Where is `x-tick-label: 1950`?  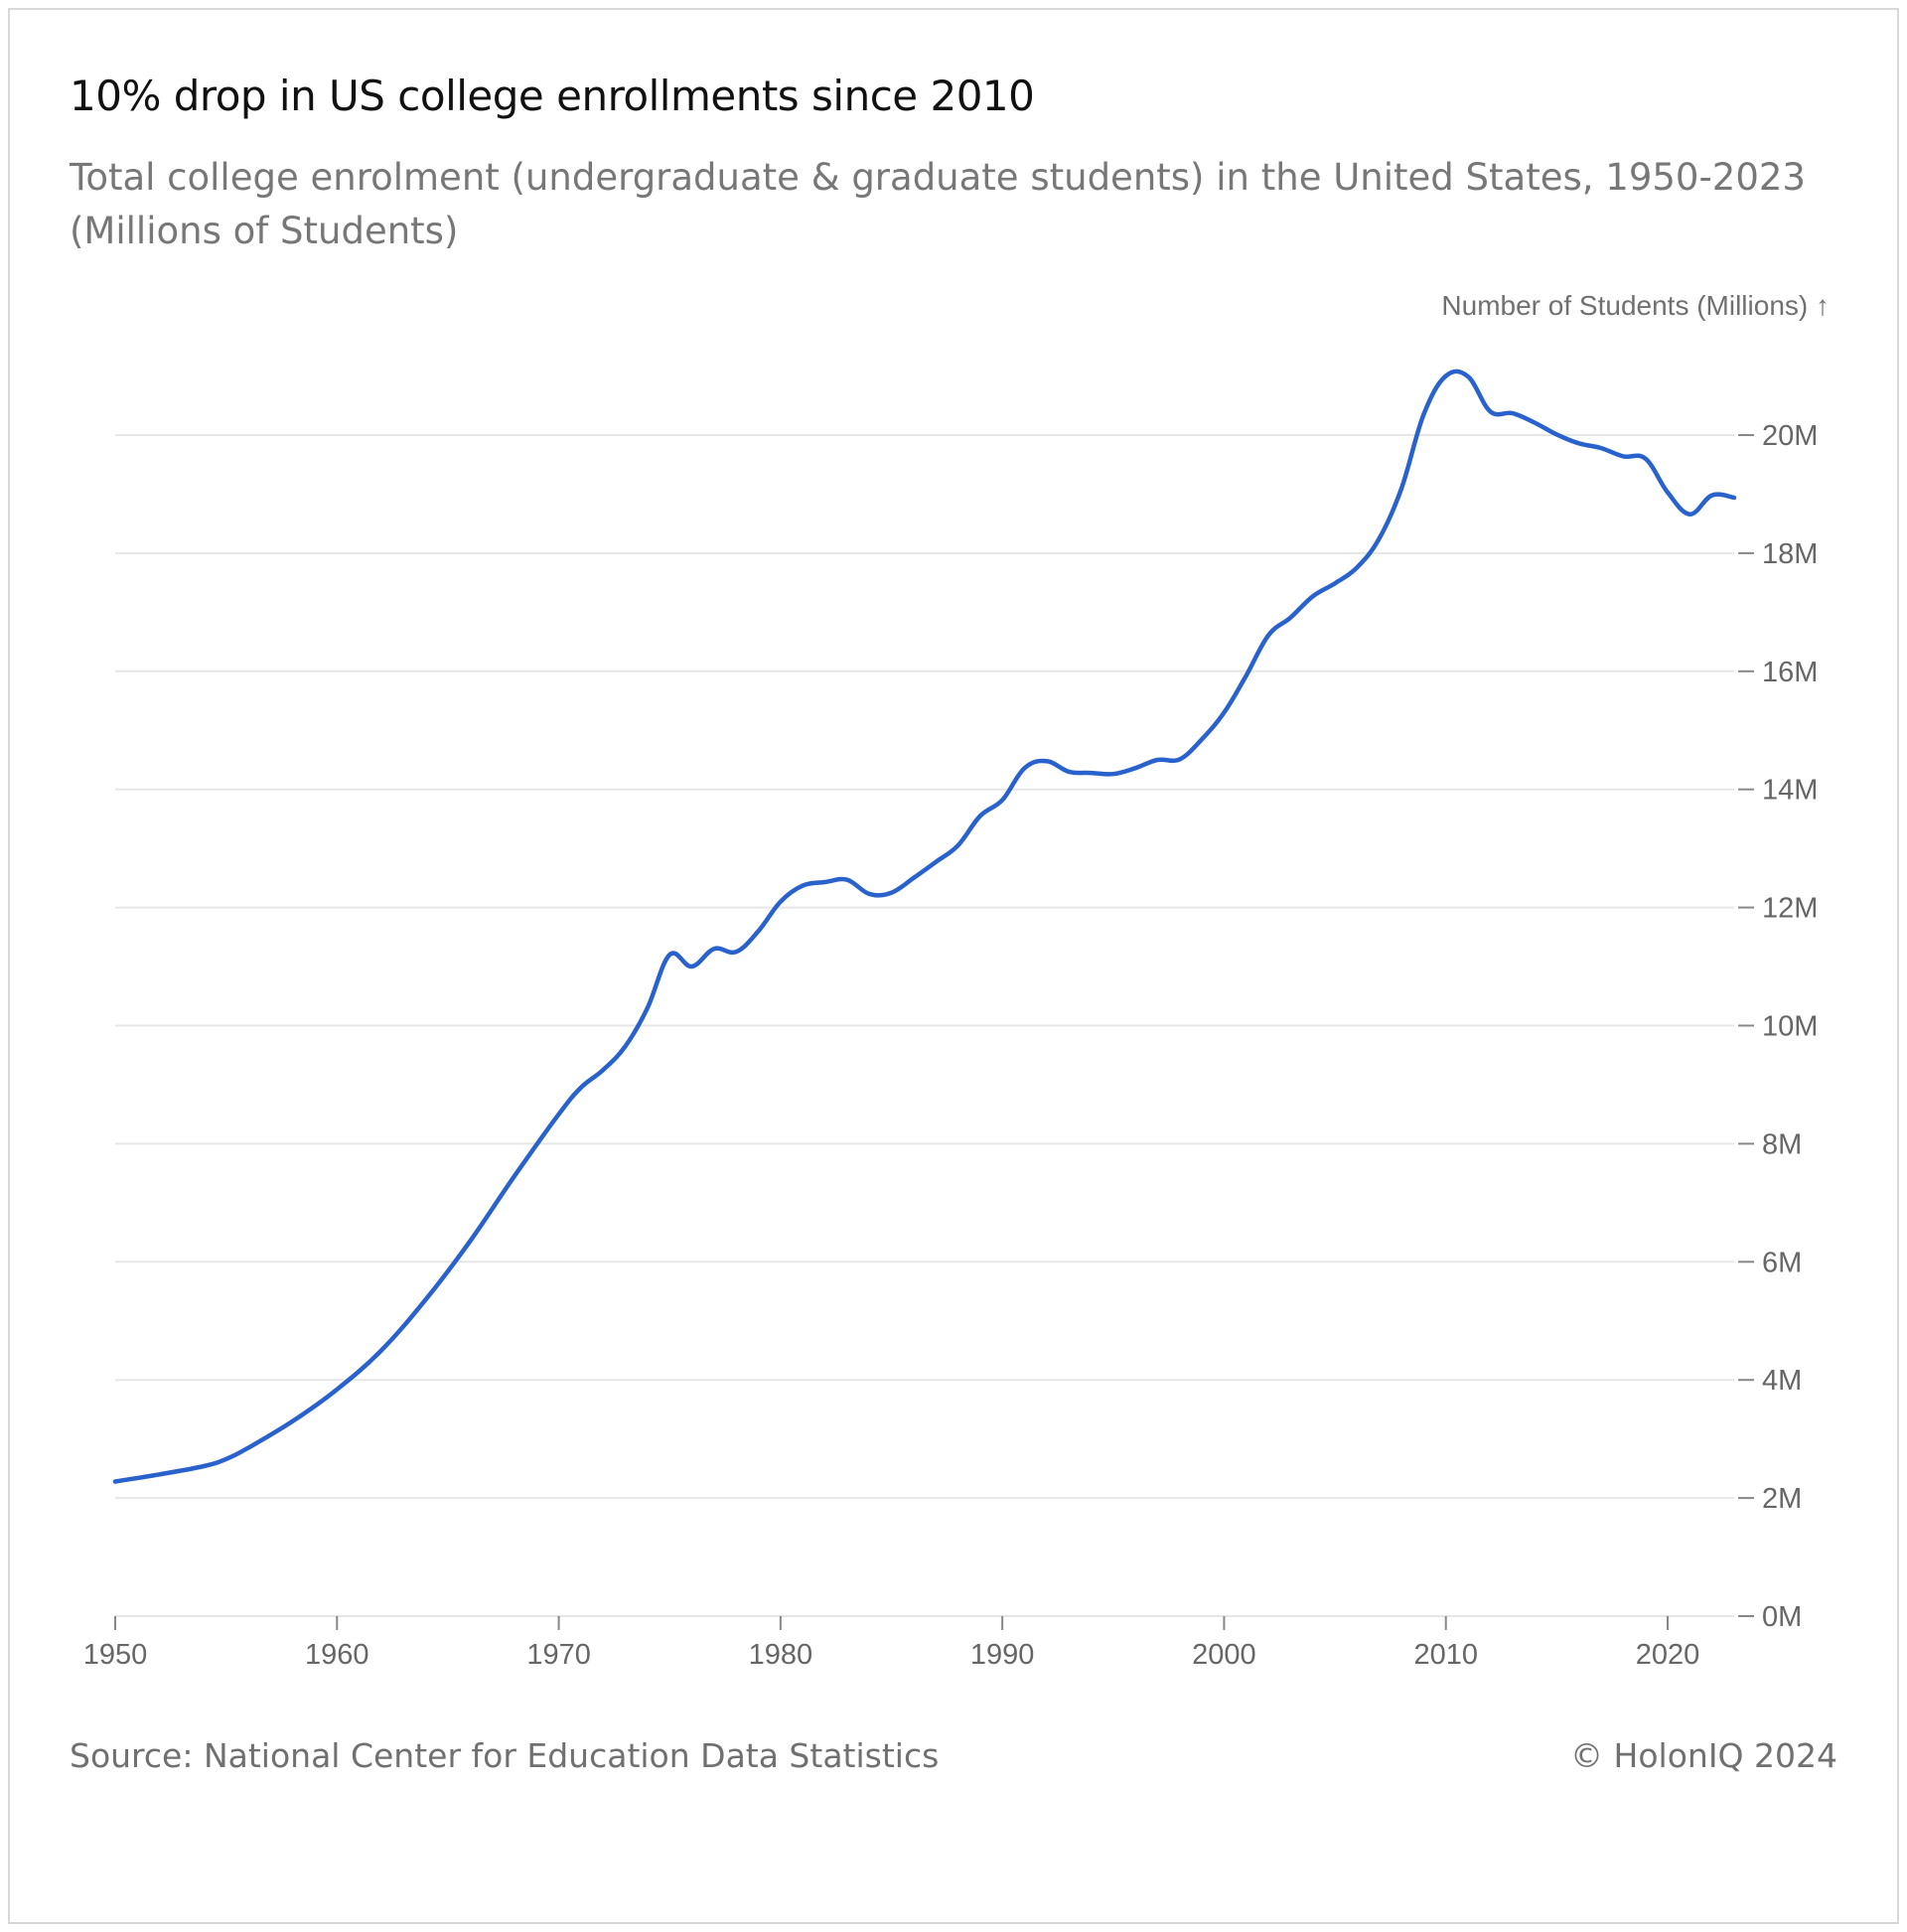
x-tick-label: 1950 is located at coordinates (115, 1655).